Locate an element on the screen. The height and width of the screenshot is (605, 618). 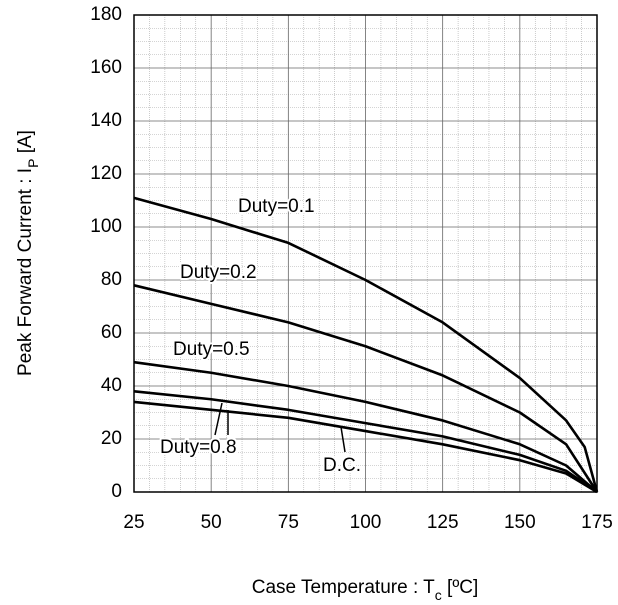
y-tick-label: 180 is located at coordinates (106, 14).